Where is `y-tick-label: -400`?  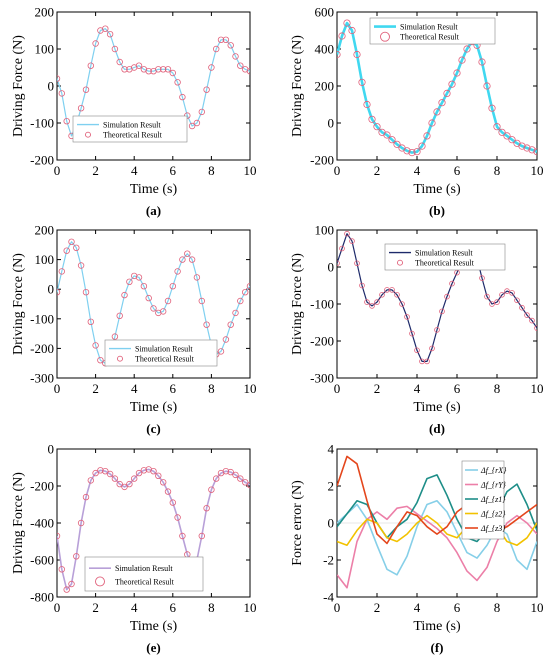 y-tick-label: -400 is located at coordinates (42, 523).